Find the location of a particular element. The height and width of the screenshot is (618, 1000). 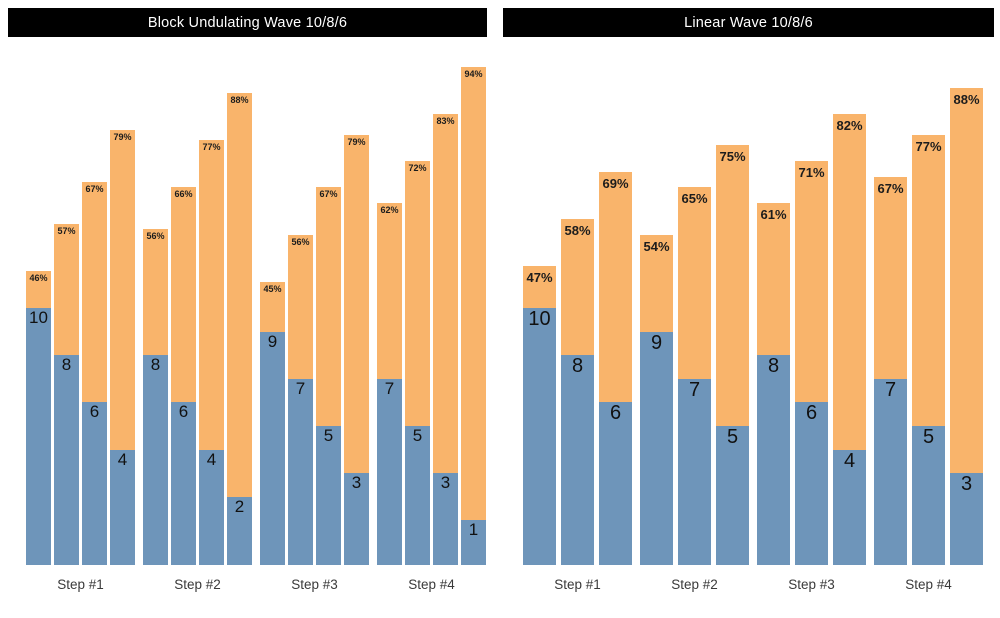

bar-group: 47% 10 58% 8 69% 6 Step #1 is located at coordinates (577, 381).